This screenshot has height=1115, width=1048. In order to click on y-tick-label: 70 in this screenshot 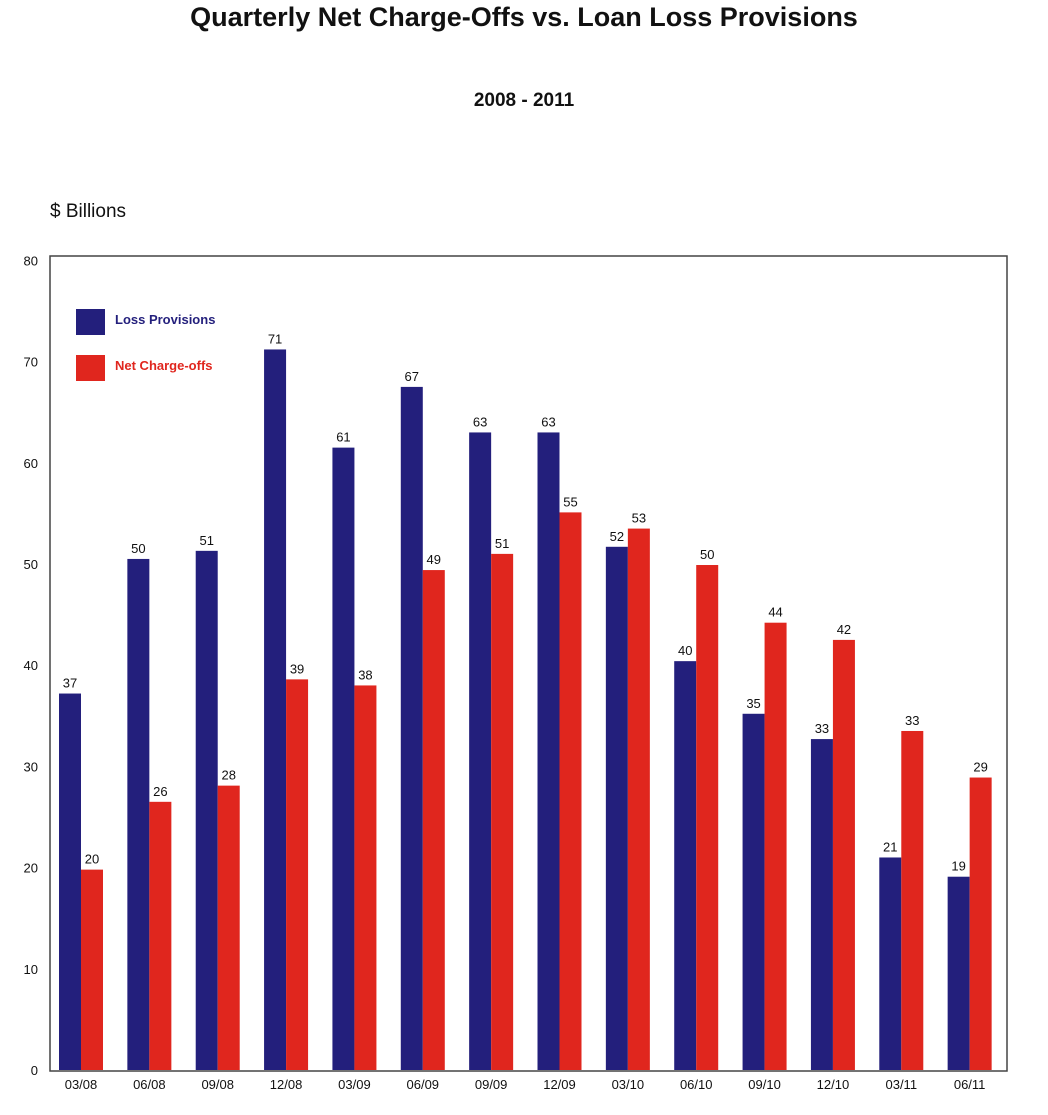, I will do `click(31, 362)`.